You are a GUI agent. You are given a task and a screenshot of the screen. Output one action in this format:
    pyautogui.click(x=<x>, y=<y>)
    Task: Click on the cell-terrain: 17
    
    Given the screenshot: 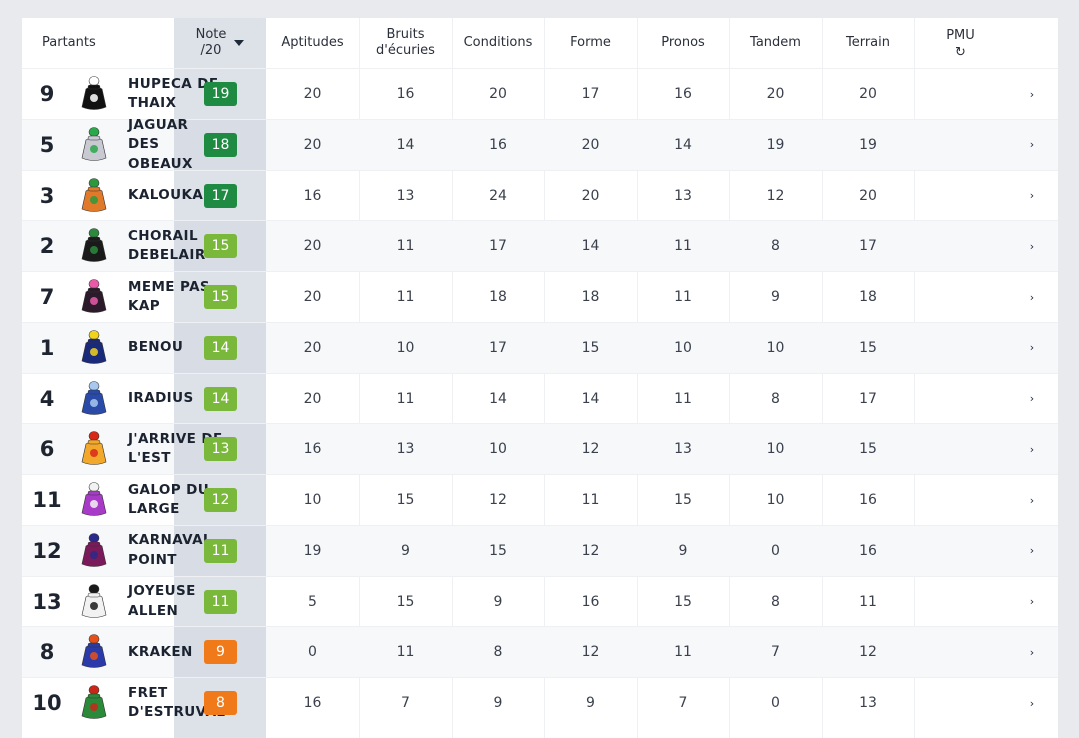 What is the action you would take?
    pyautogui.click(x=868, y=398)
    